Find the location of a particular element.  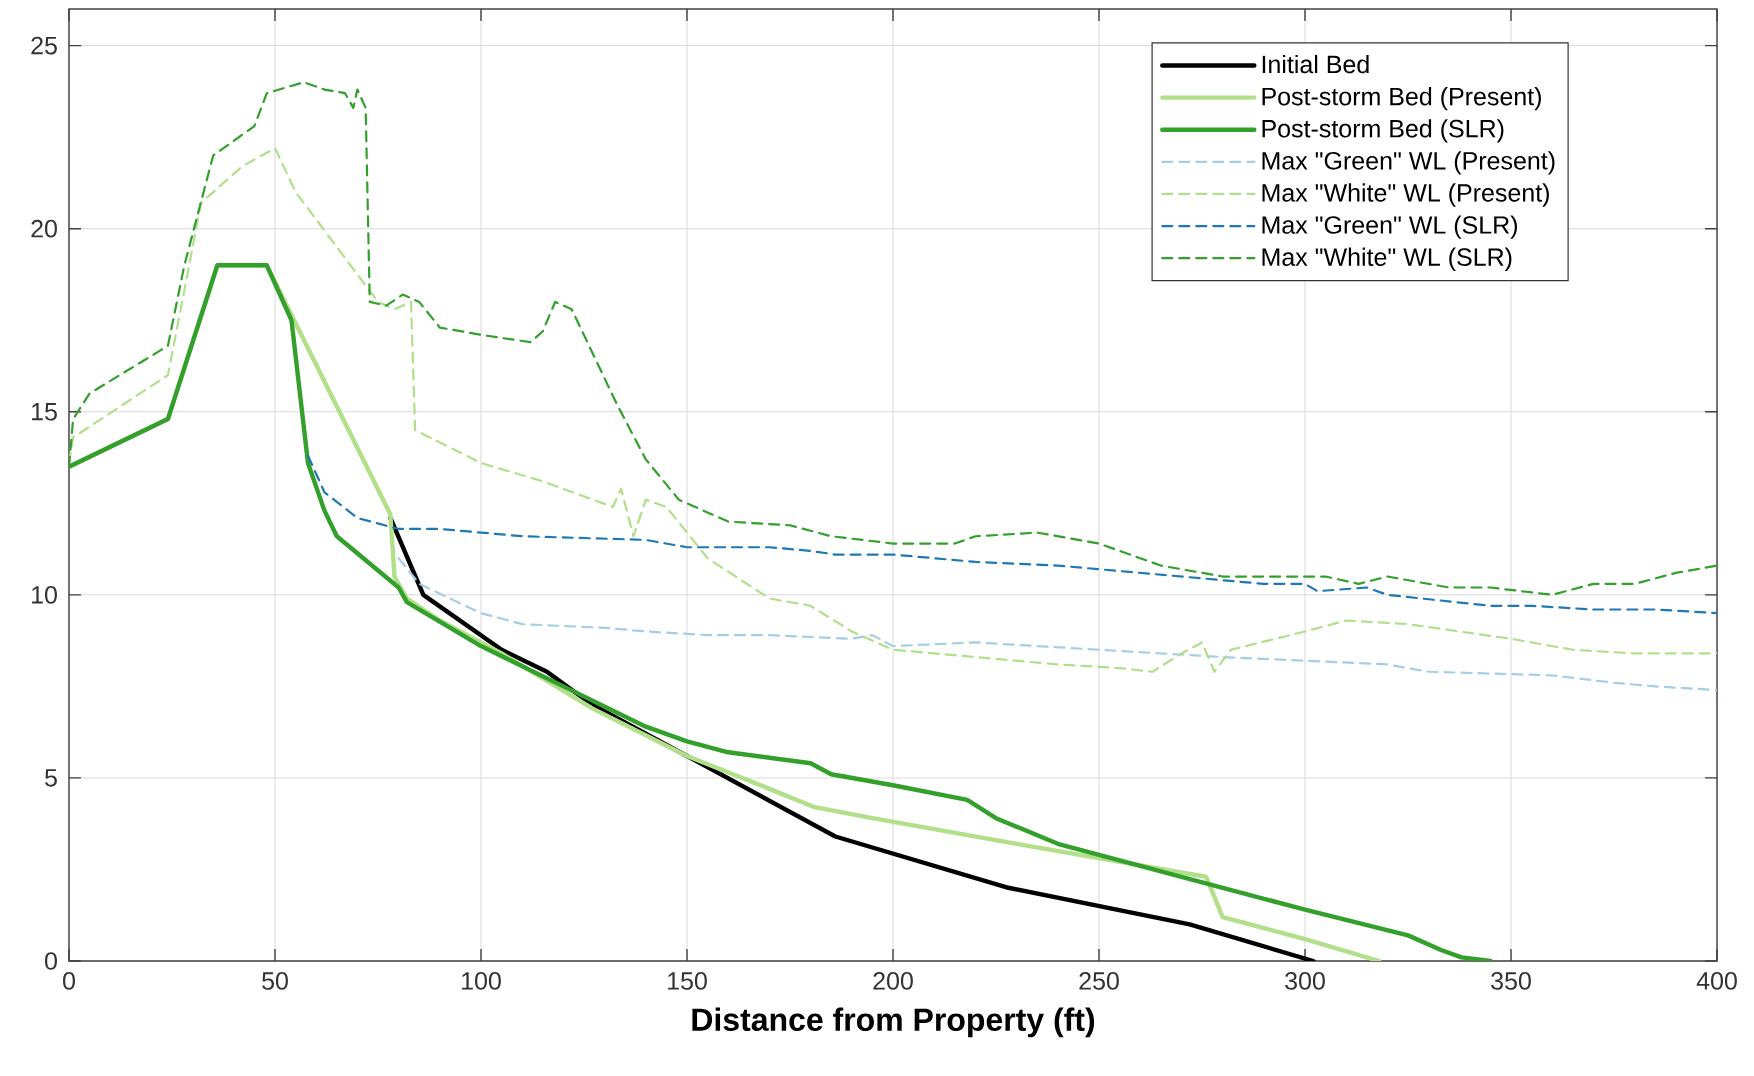

legend-label: Max "White" WL (SLR) is located at coordinates (1387, 259).